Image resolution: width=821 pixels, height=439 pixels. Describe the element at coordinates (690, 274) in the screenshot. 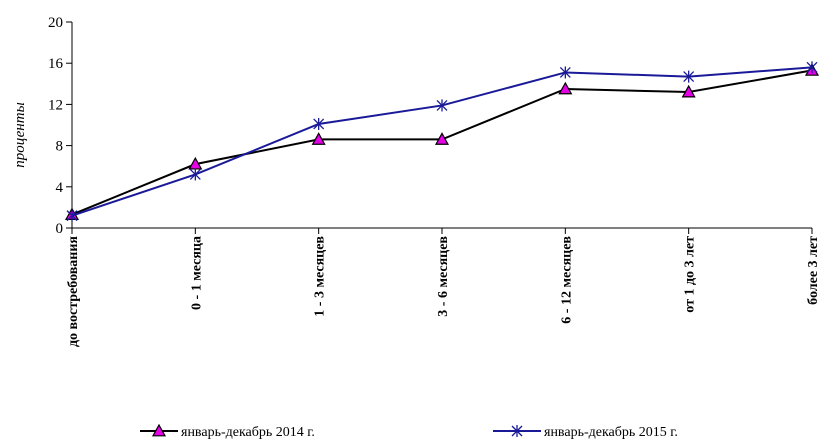

I see `x-tick-label: от 1 до 3 лет` at that location.